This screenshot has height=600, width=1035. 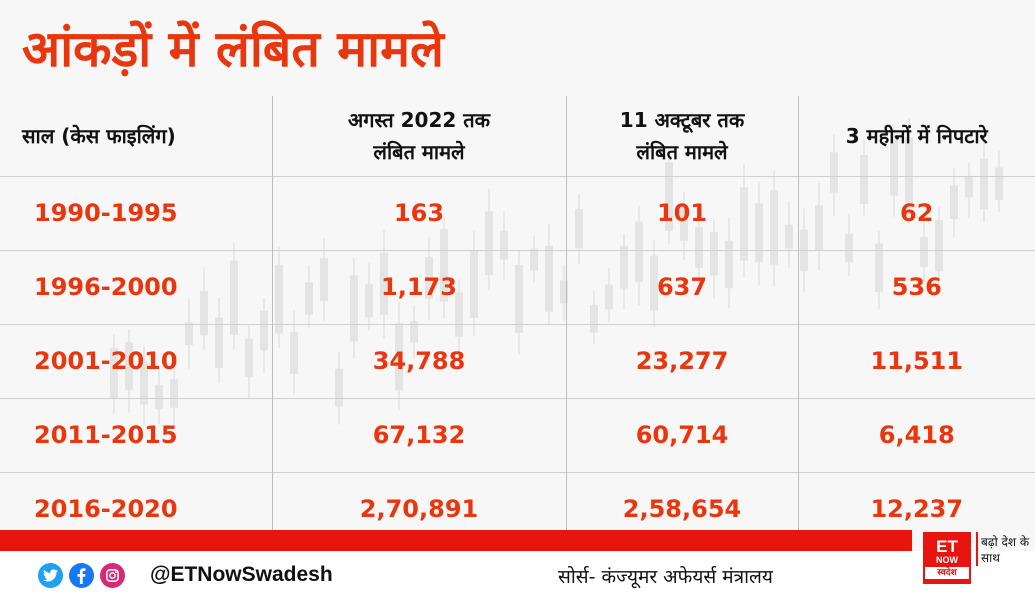 What do you see at coordinates (136, 434) in the screenshot?
I see `year-range-cell: 2011-2015` at bounding box center [136, 434].